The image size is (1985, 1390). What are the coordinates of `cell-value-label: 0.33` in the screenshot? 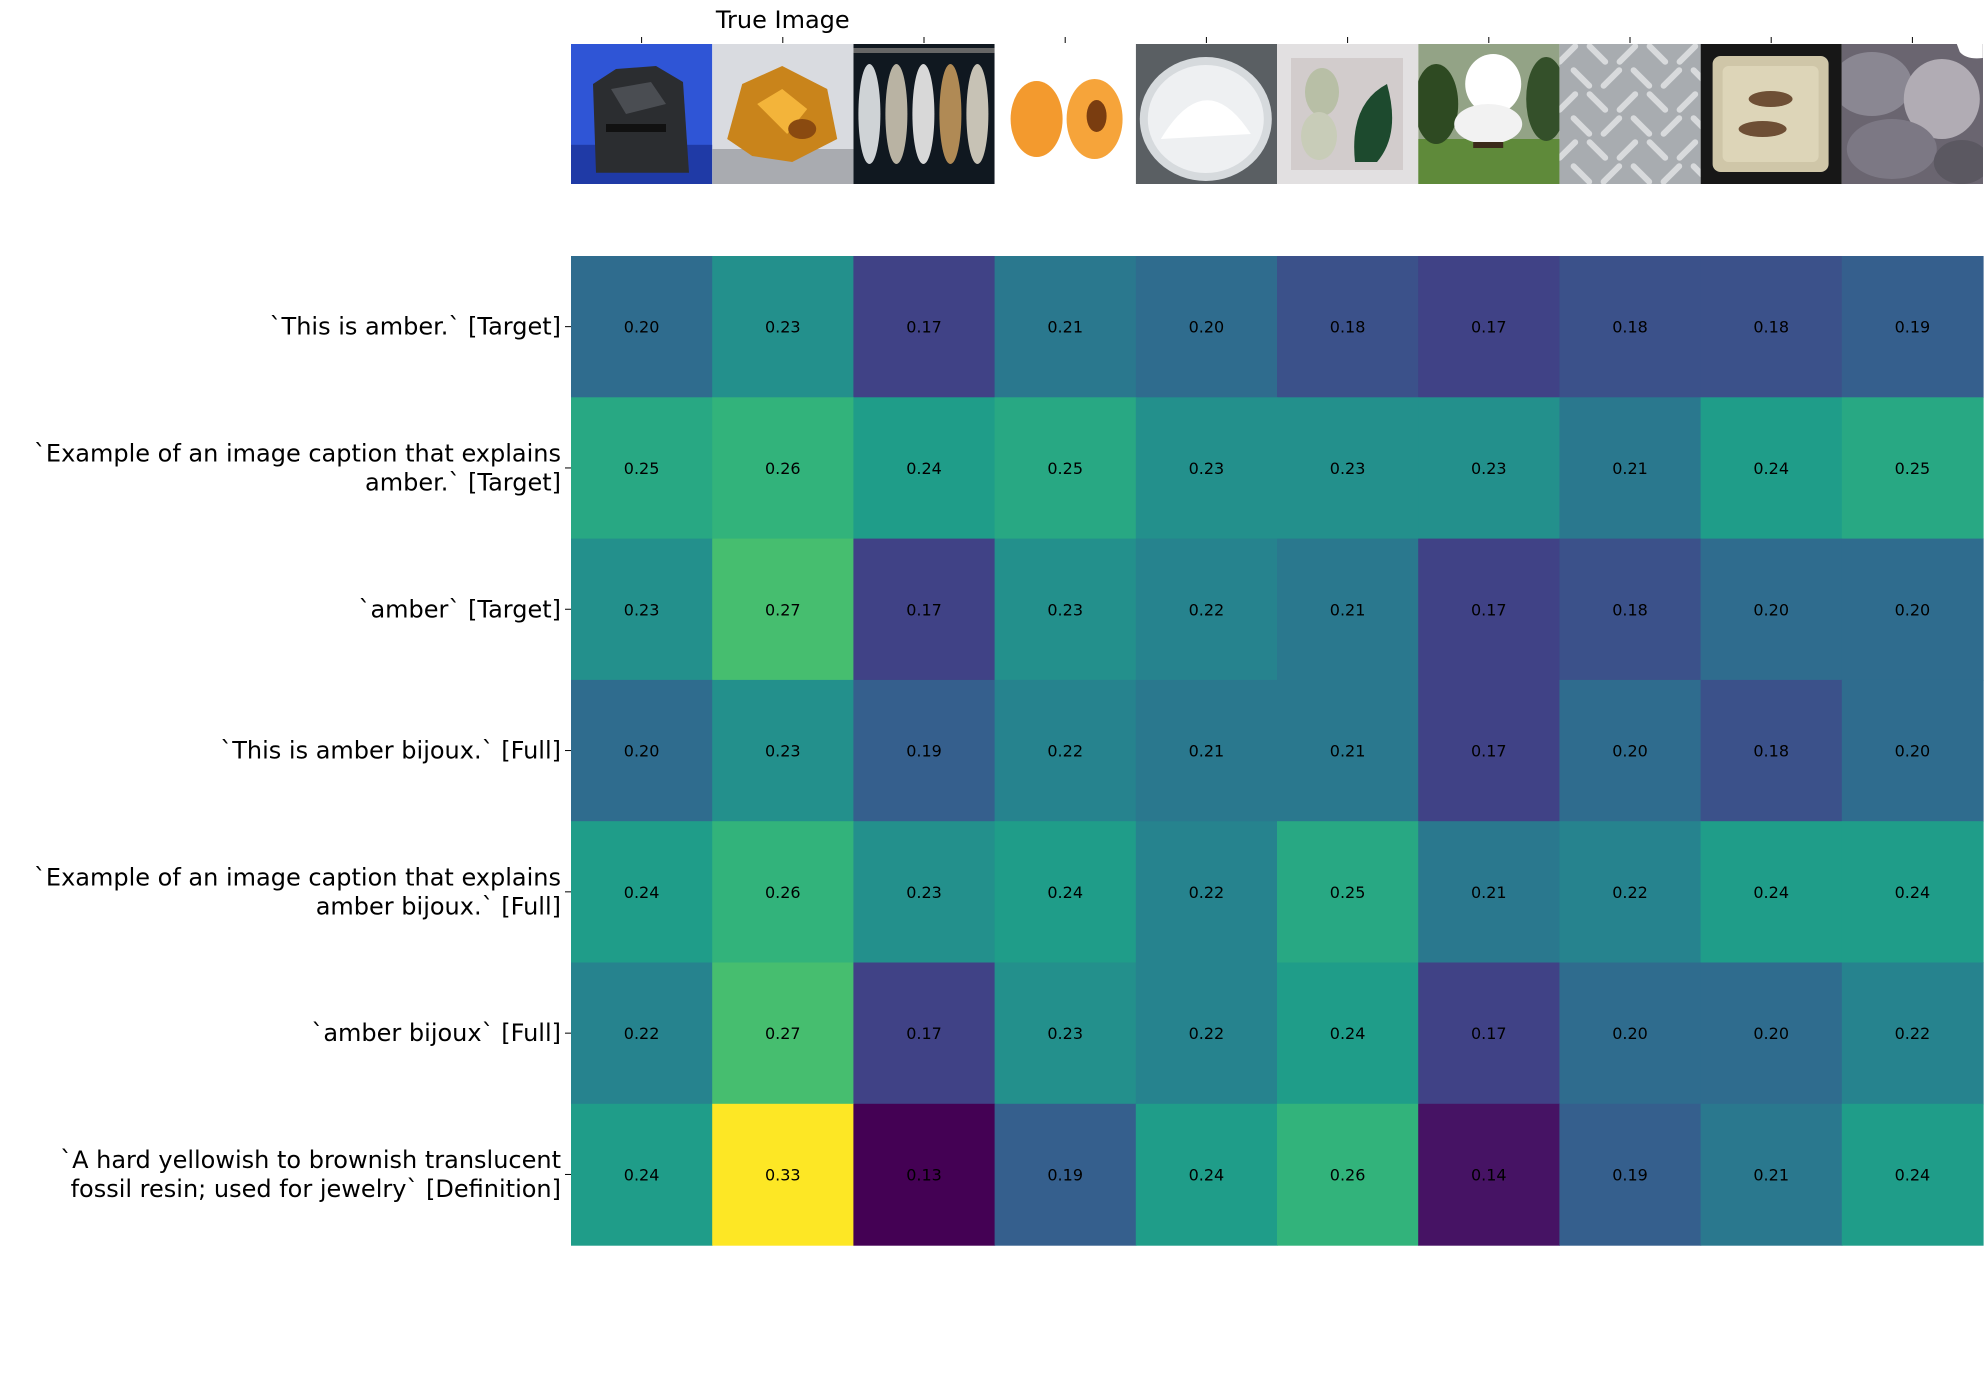 It's located at (783, 1174).